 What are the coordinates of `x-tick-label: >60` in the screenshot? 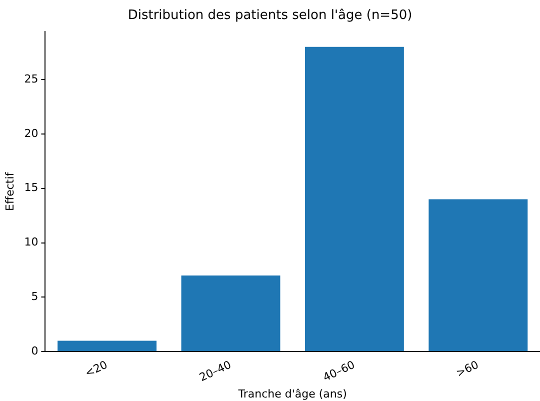 It's located at (467, 369).